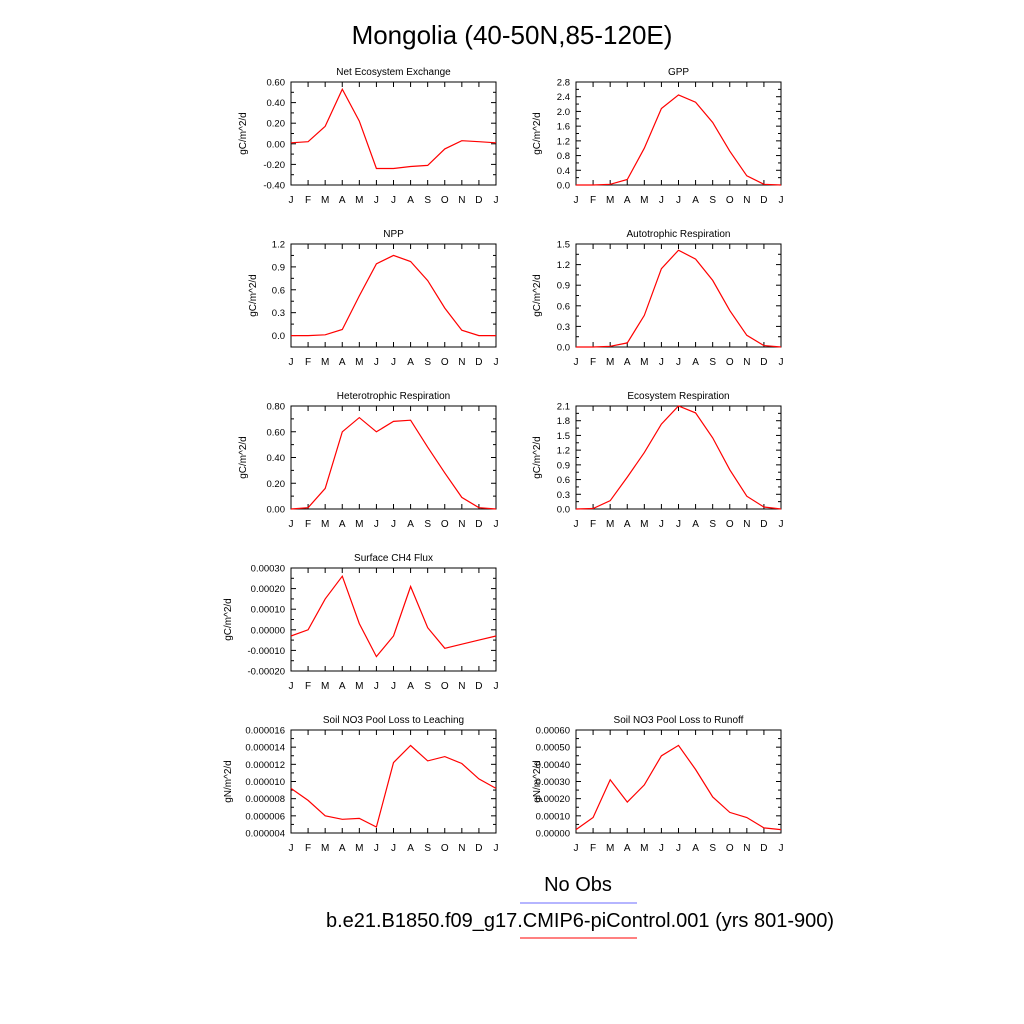 This screenshot has width=1024, height=1024. What do you see at coordinates (563, 407) in the screenshot?
I see `y-tick-label: 2.1` at bounding box center [563, 407].